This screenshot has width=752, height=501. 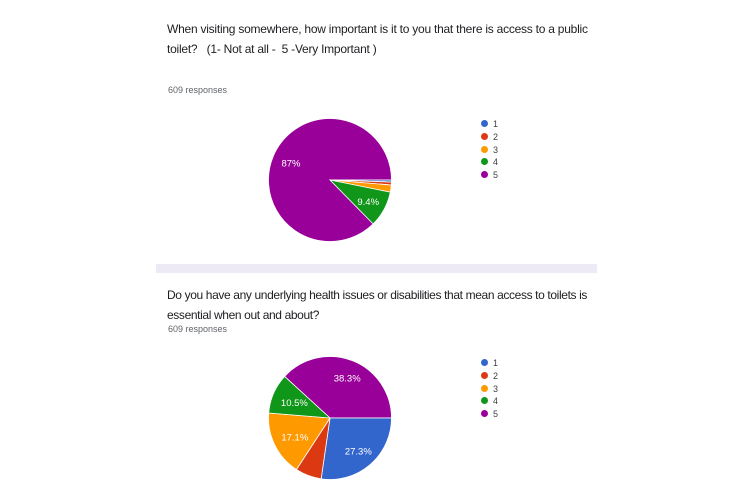 What do you see at coordinates (294, 403) in the screenshot?
I see `svg-text: 10.5%` at bounding box center [294, 403].